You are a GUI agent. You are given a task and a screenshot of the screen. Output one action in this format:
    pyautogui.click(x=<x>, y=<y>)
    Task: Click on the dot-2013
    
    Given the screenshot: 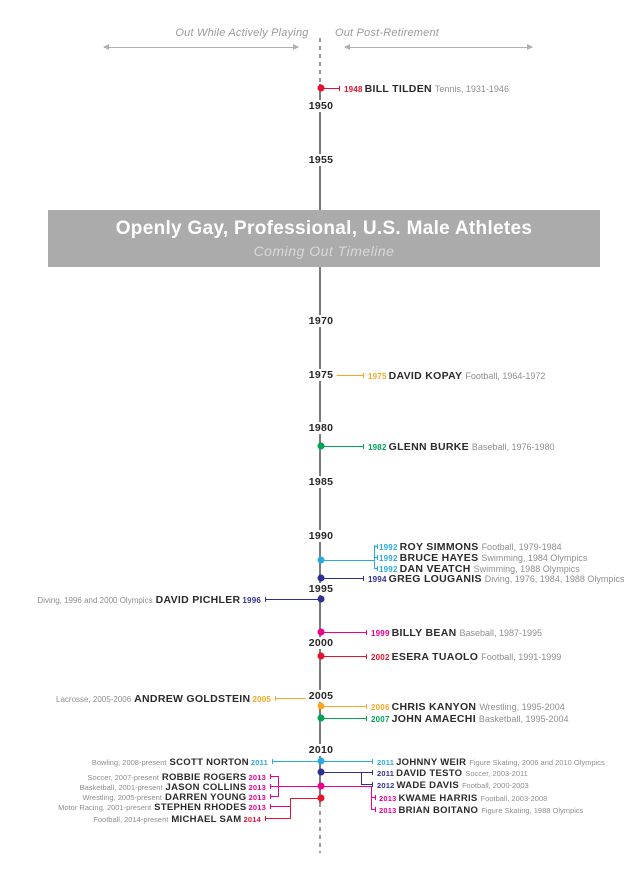 What is the action you would take?
    pyautogui.click(x=321, y=786)
    